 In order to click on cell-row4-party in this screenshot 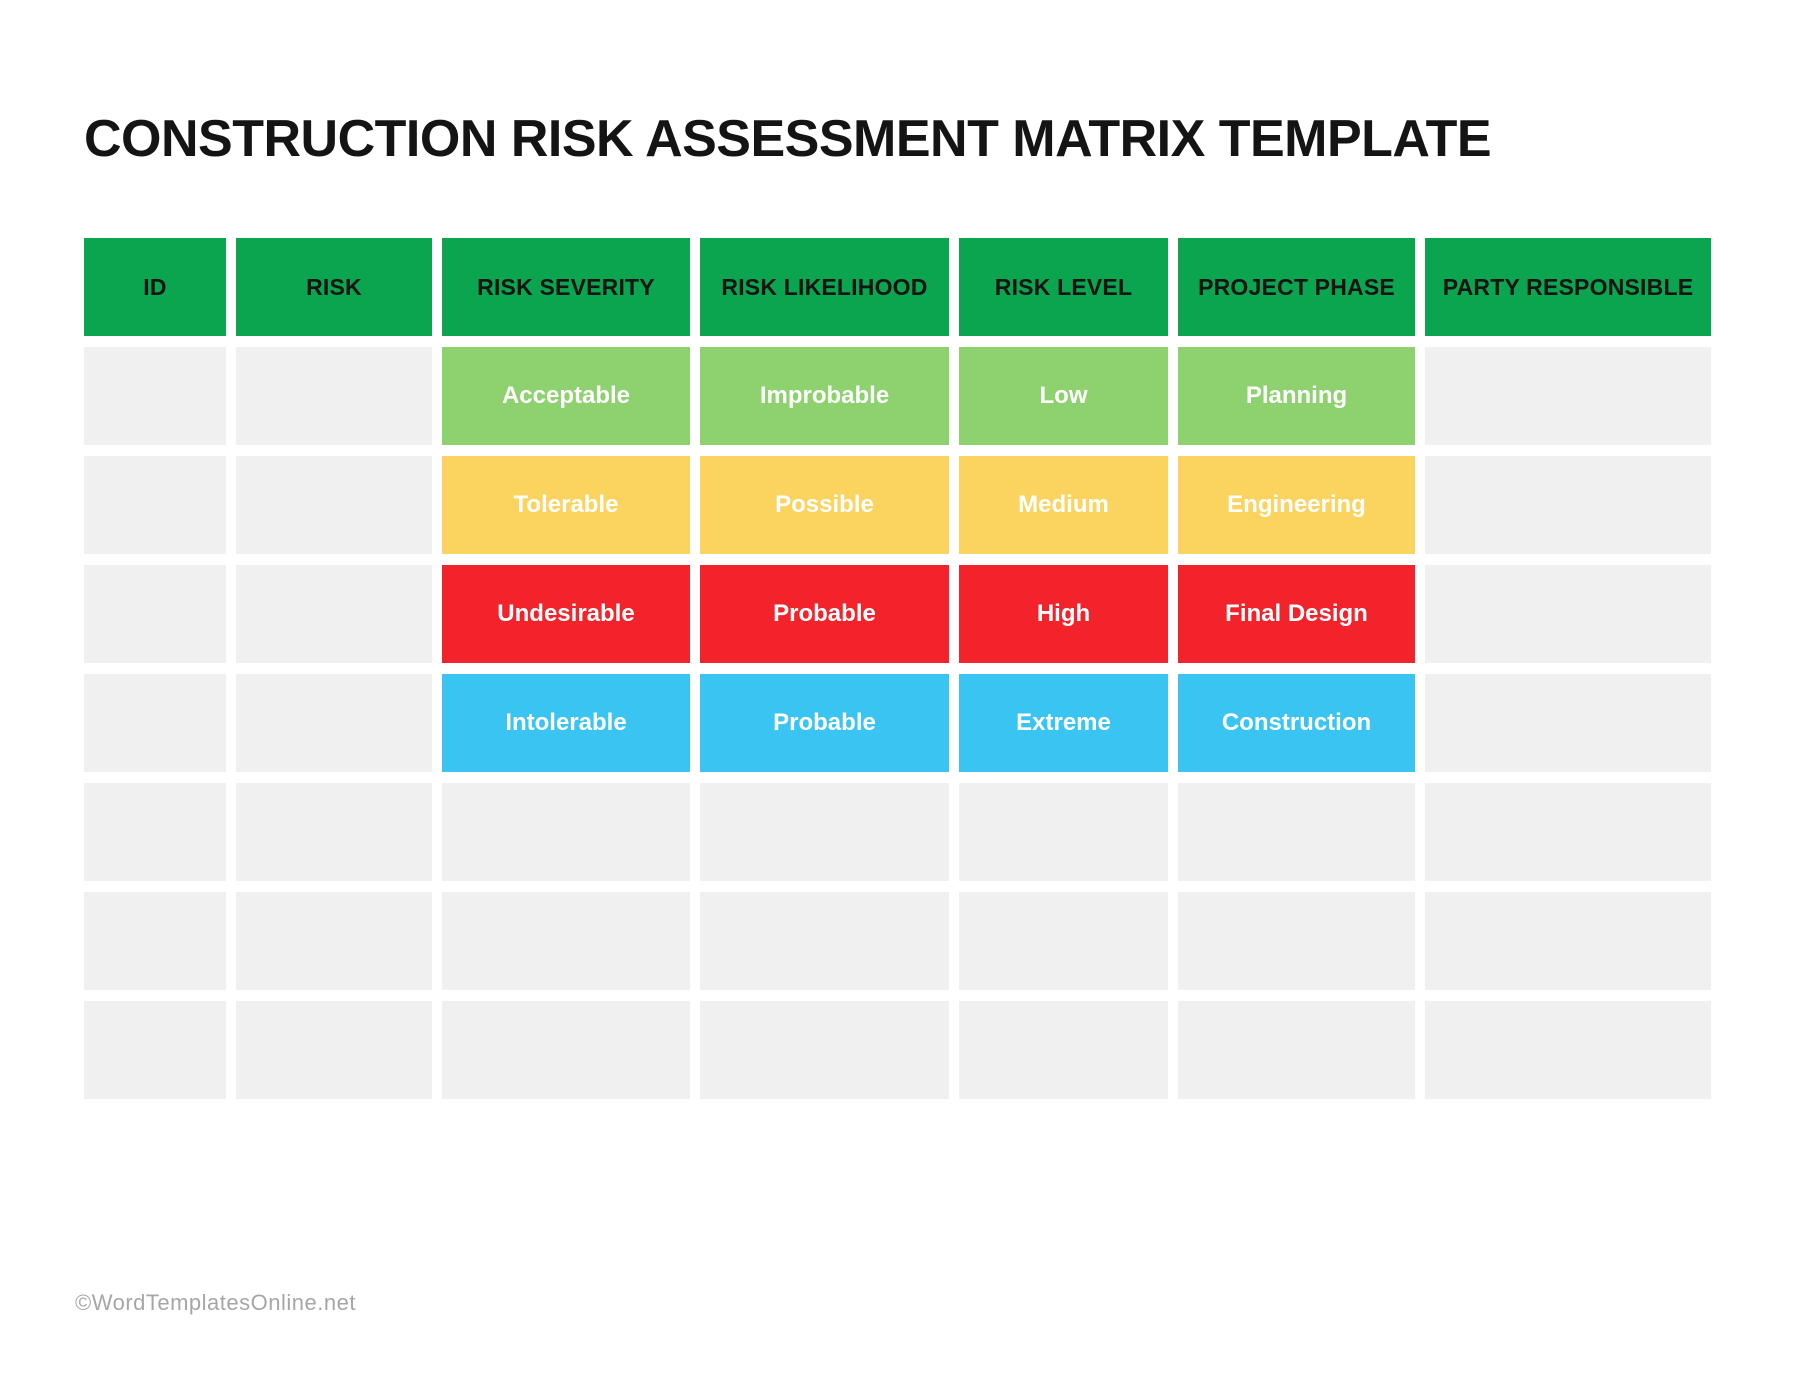, I will do `click(1568, 723)`.